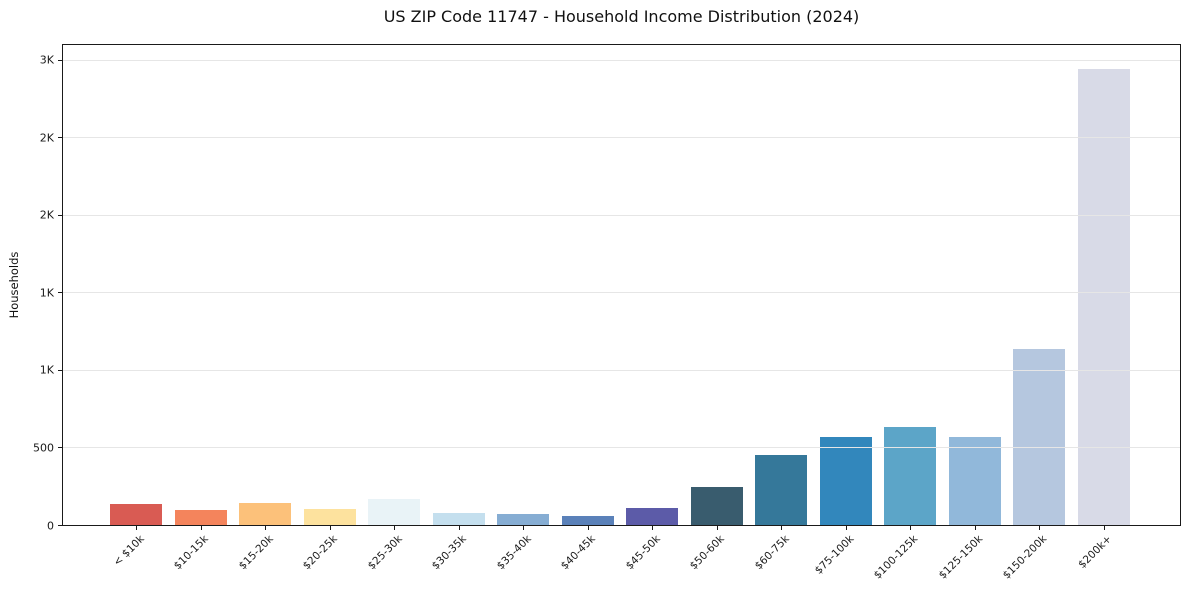 The height and width of the screenshot is (590, 1189). What do you see at coordinates (896, 557) in the screenshot?
I see `x-tick-label-text: $100-125k` at bounding box center [896, 557].